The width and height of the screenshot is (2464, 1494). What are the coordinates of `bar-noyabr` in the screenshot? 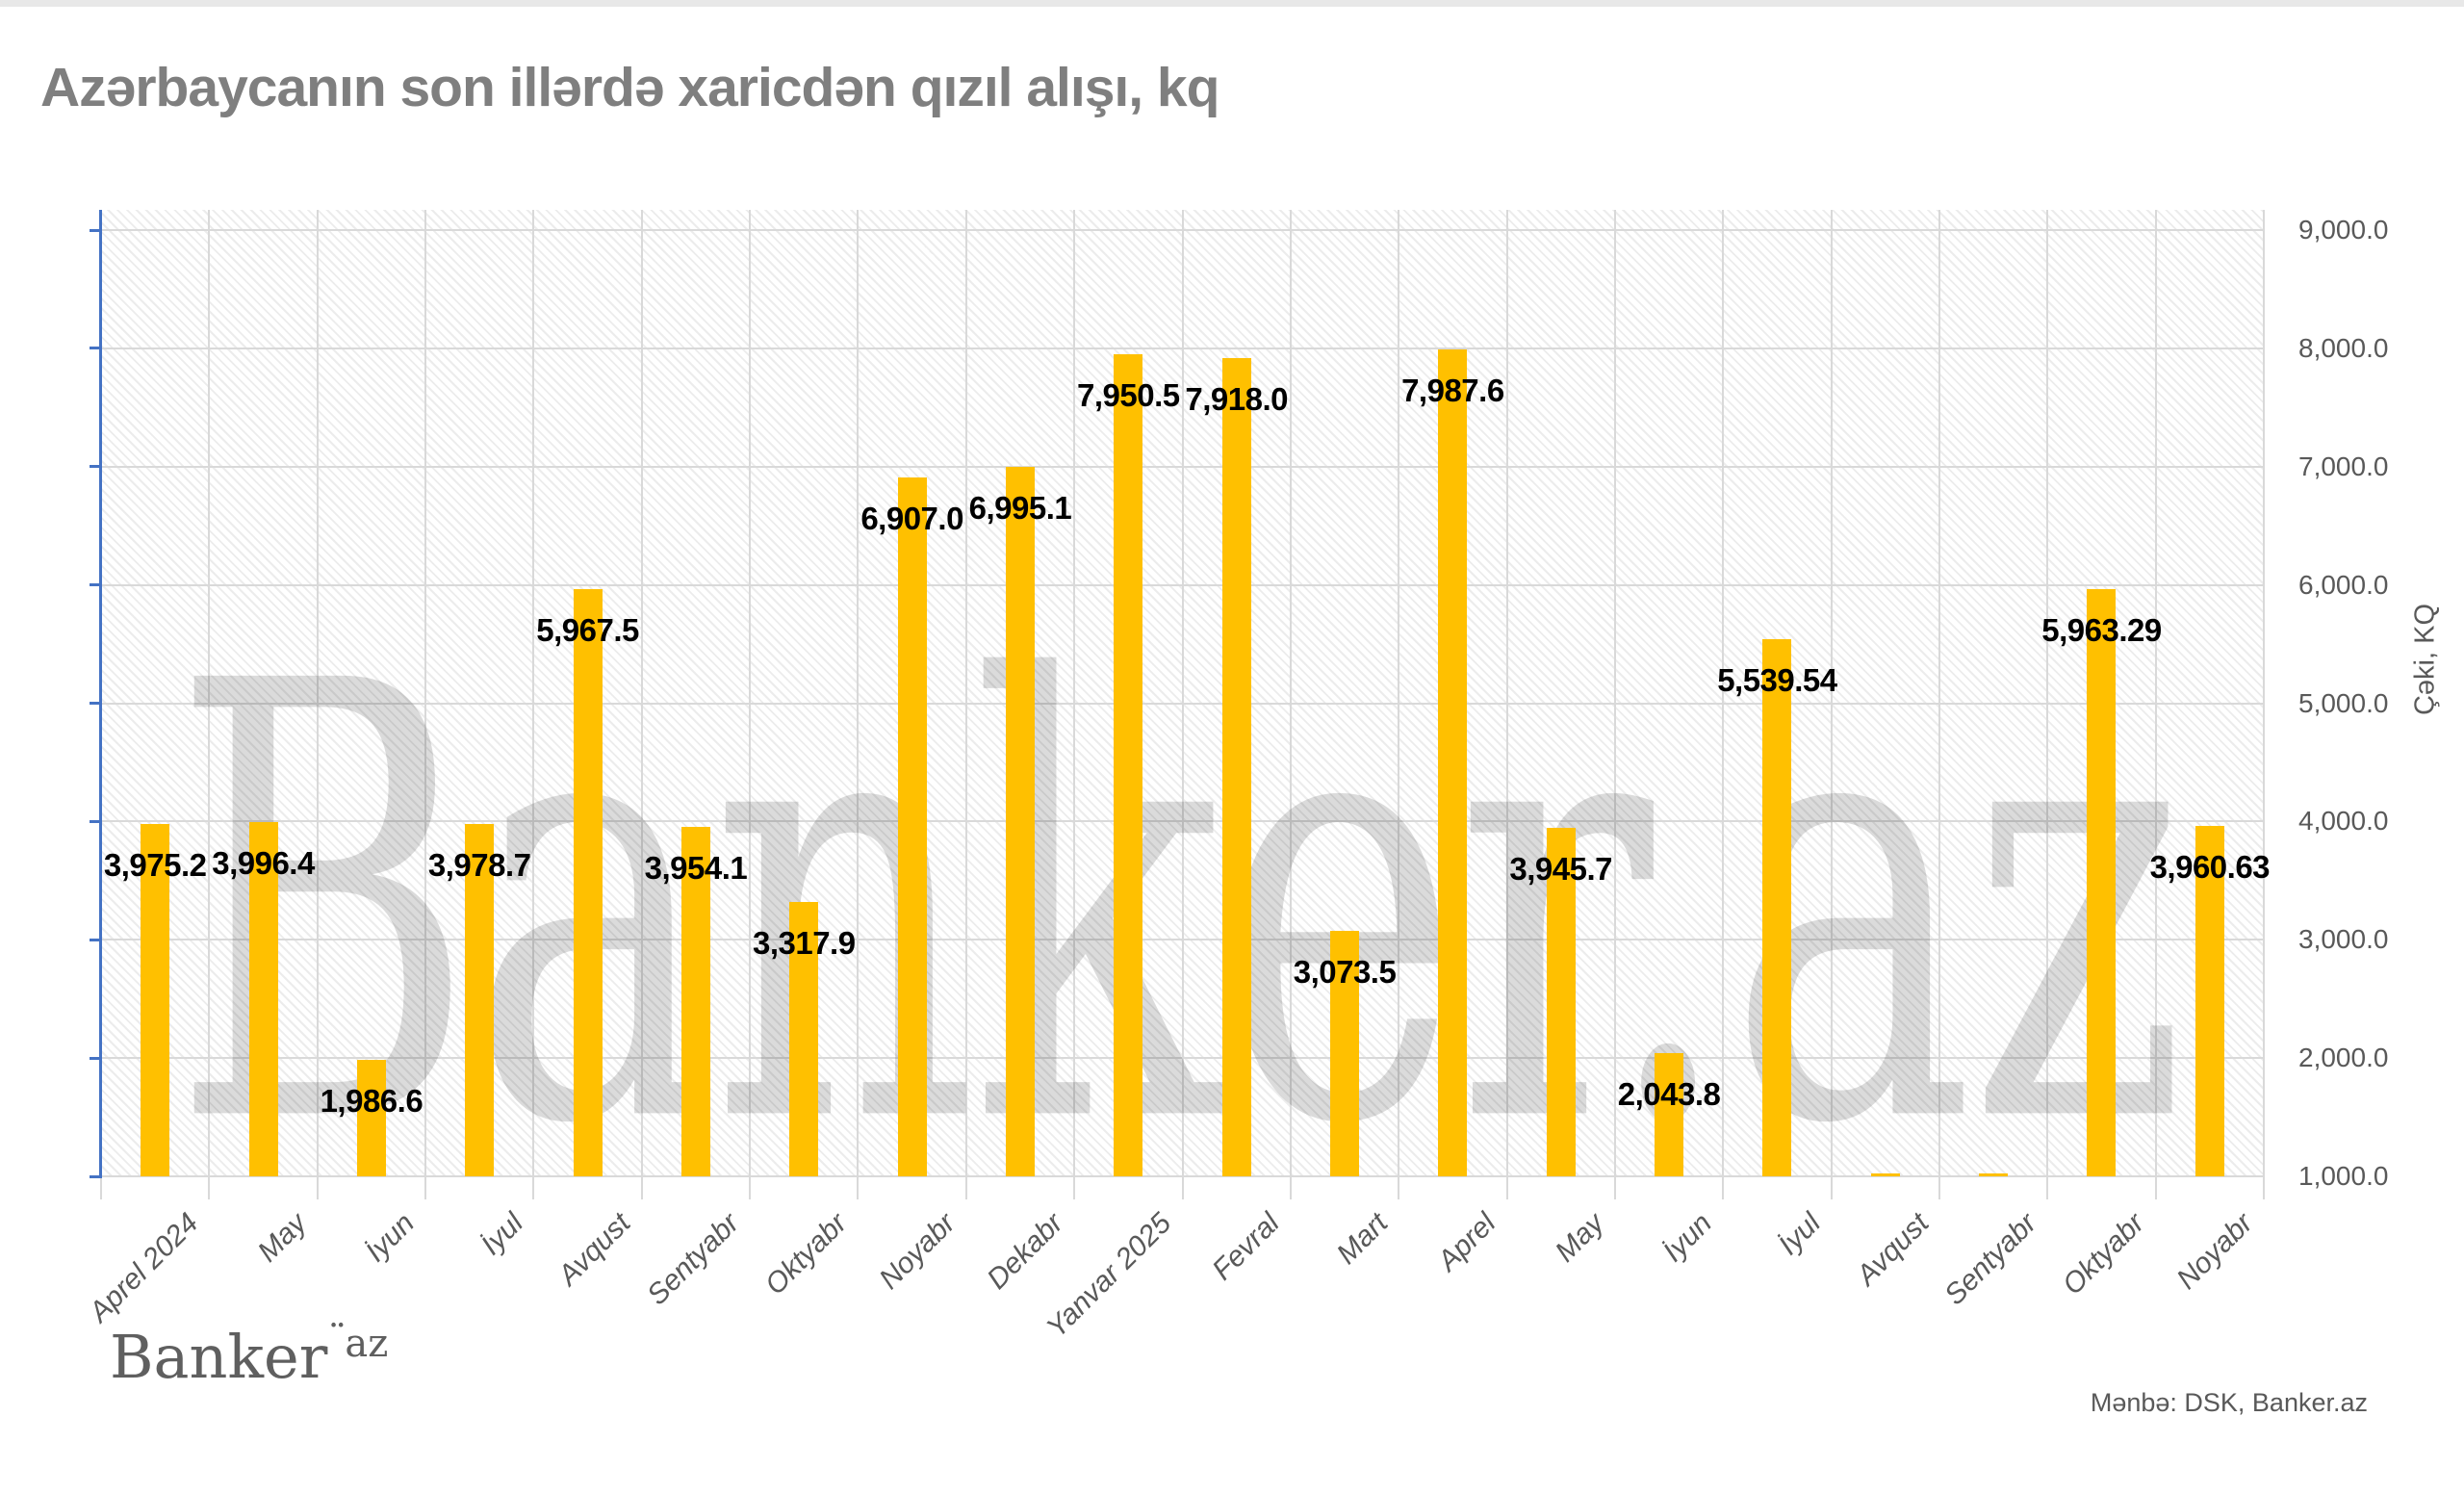 It's located at (2209, 1001).